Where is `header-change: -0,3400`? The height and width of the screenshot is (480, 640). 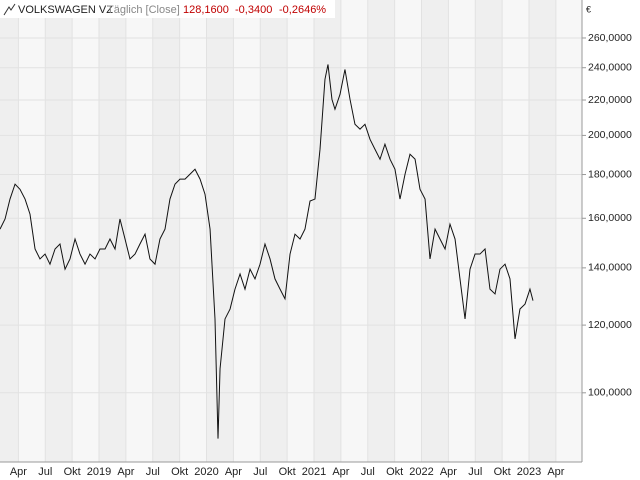
header-change: -0,3400 is located at coordinates (253, 10).